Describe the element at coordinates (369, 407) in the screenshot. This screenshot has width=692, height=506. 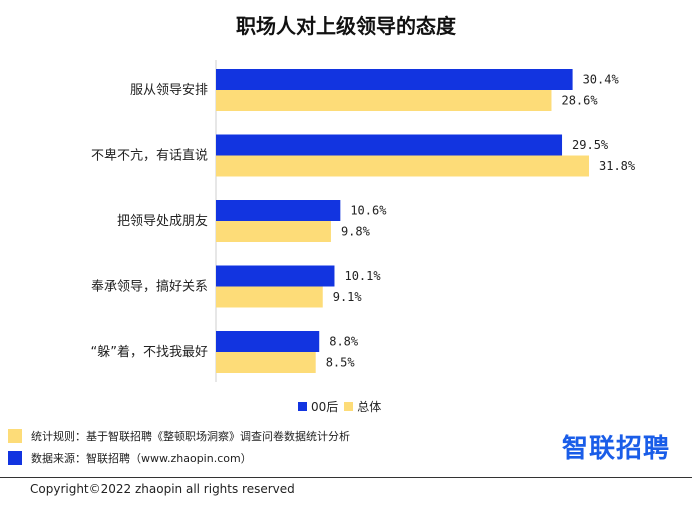
I see `legend-label-overall: 总体` at that location.